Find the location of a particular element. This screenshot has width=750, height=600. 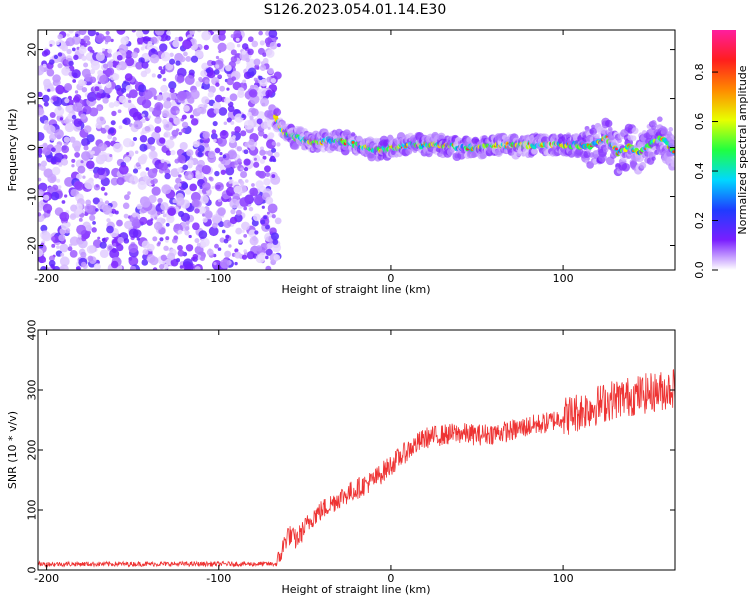

colorbar-label: Normalized spectral amplitude is located at coordinates (742, 149).